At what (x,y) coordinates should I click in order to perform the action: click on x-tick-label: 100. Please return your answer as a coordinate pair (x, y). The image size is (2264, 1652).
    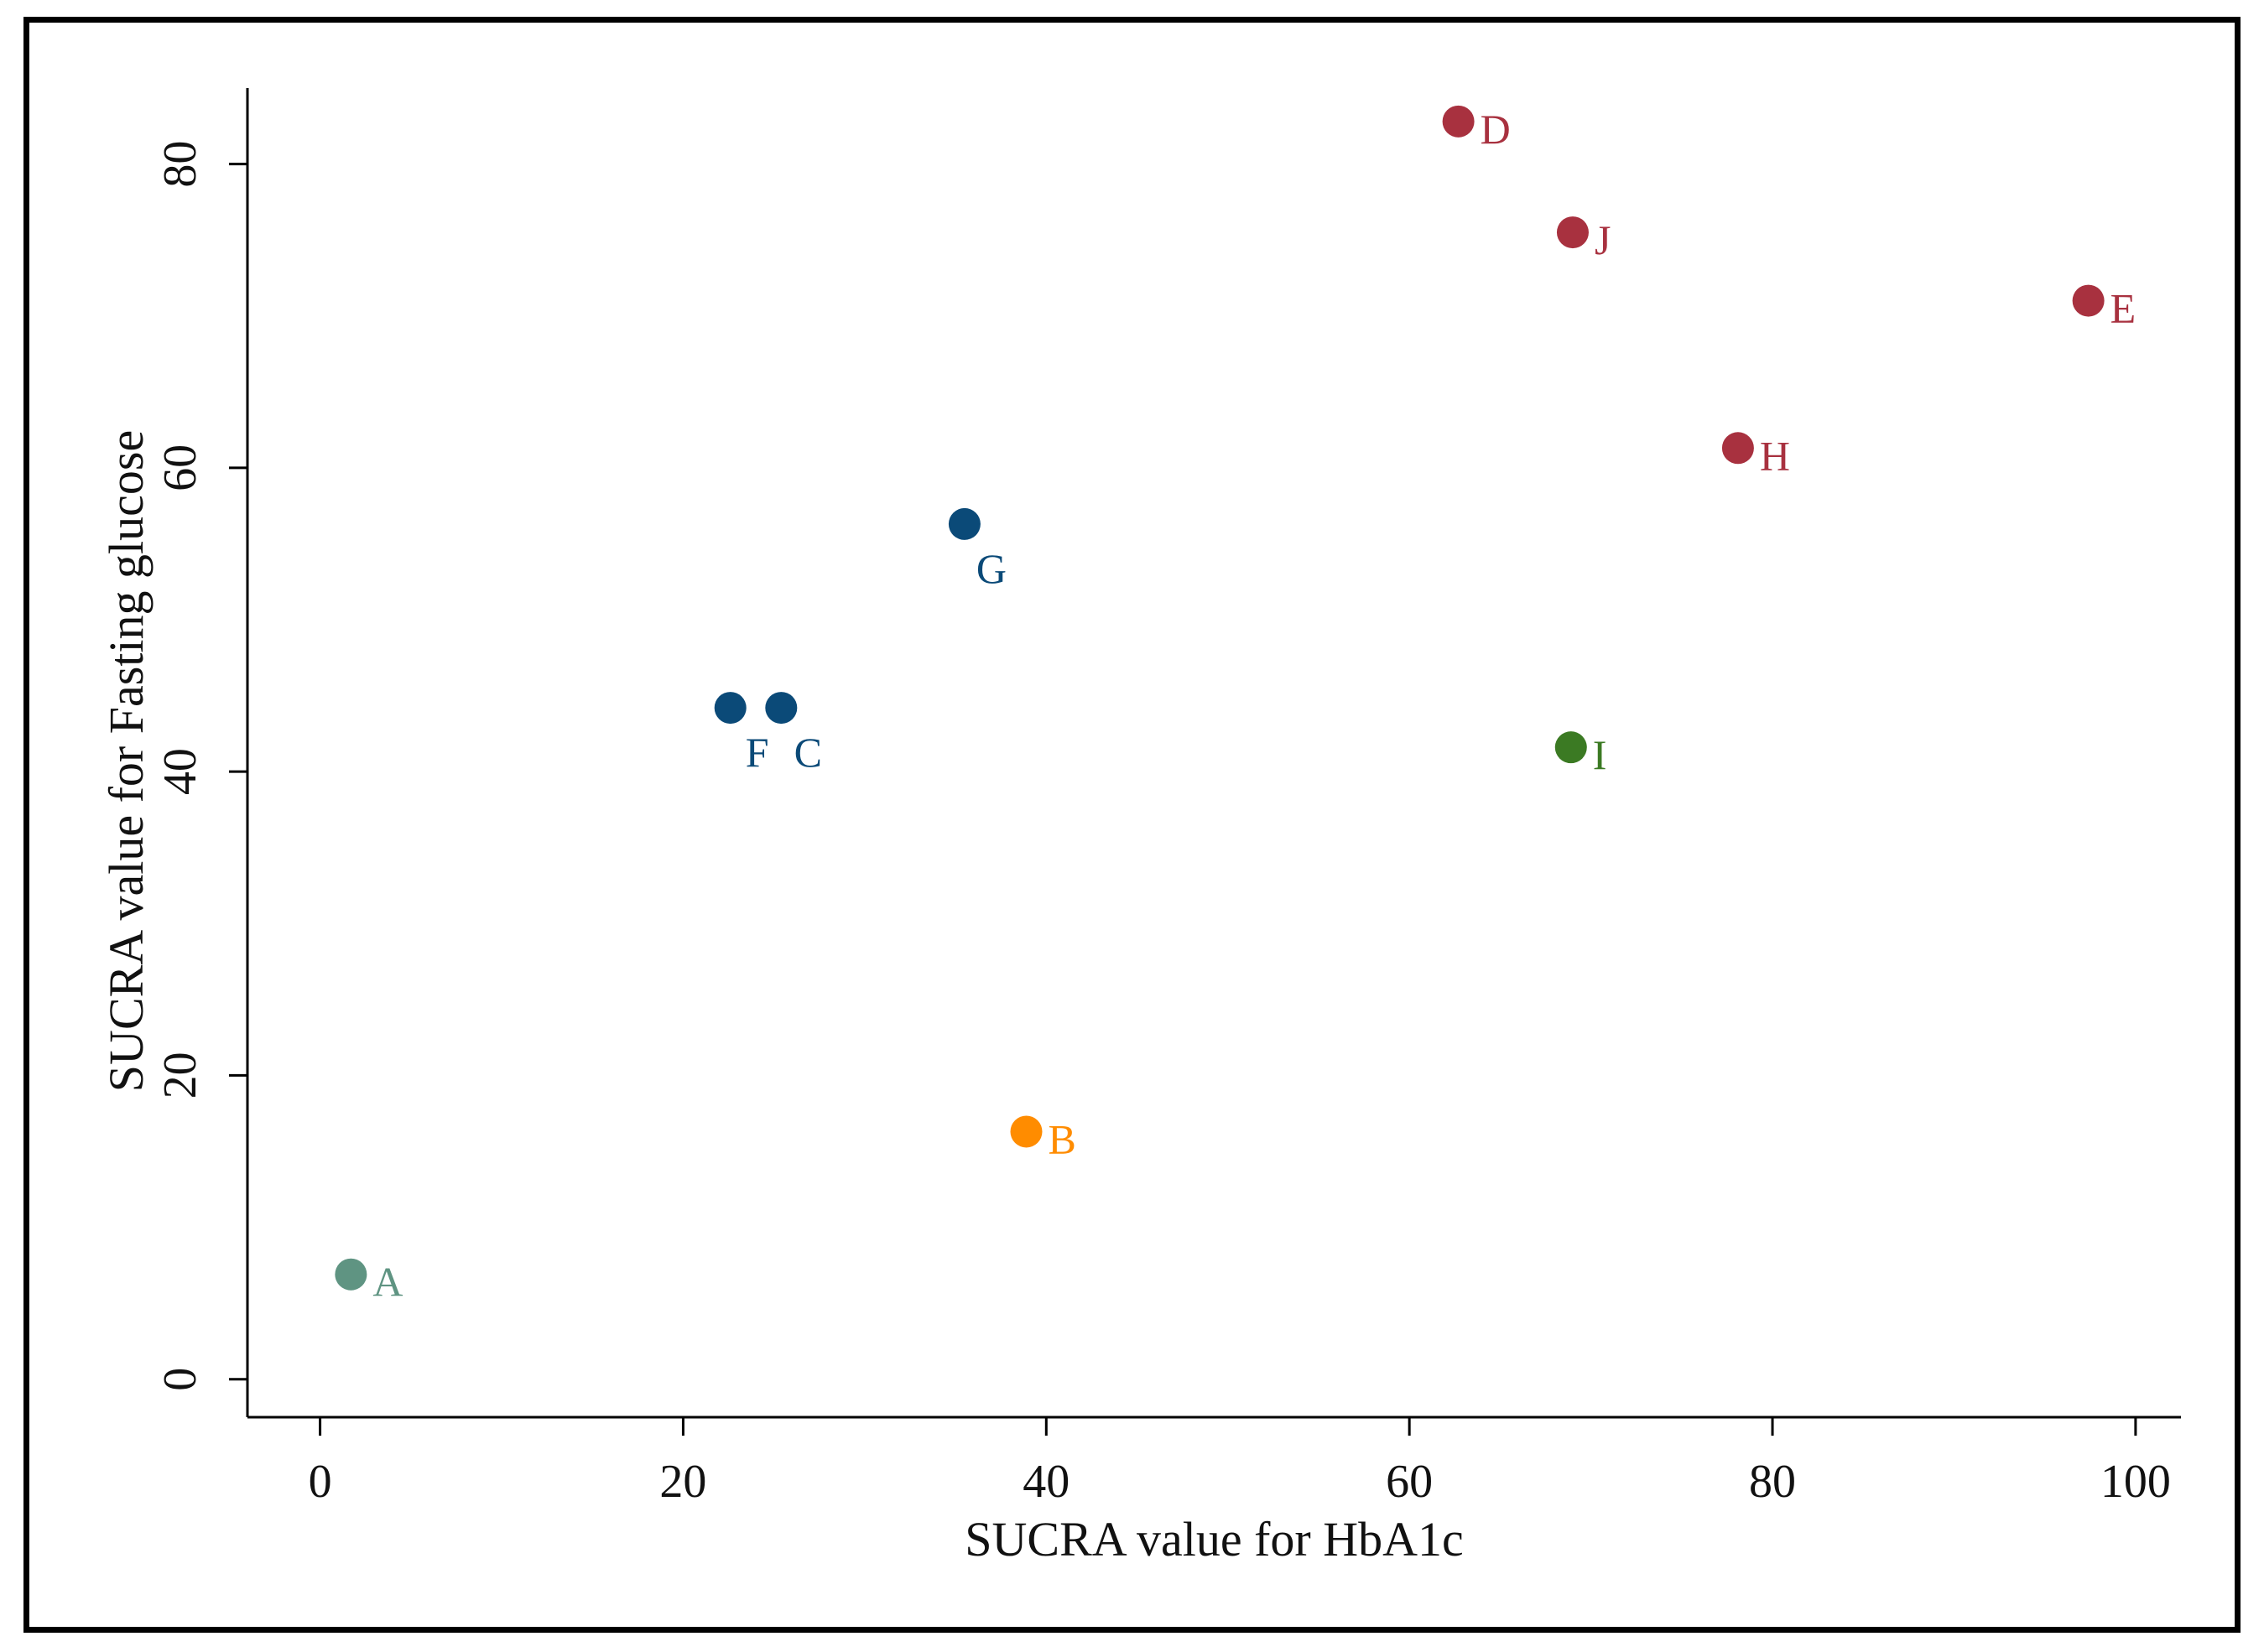
    Looking at the image, I should click on (2135, 1482).